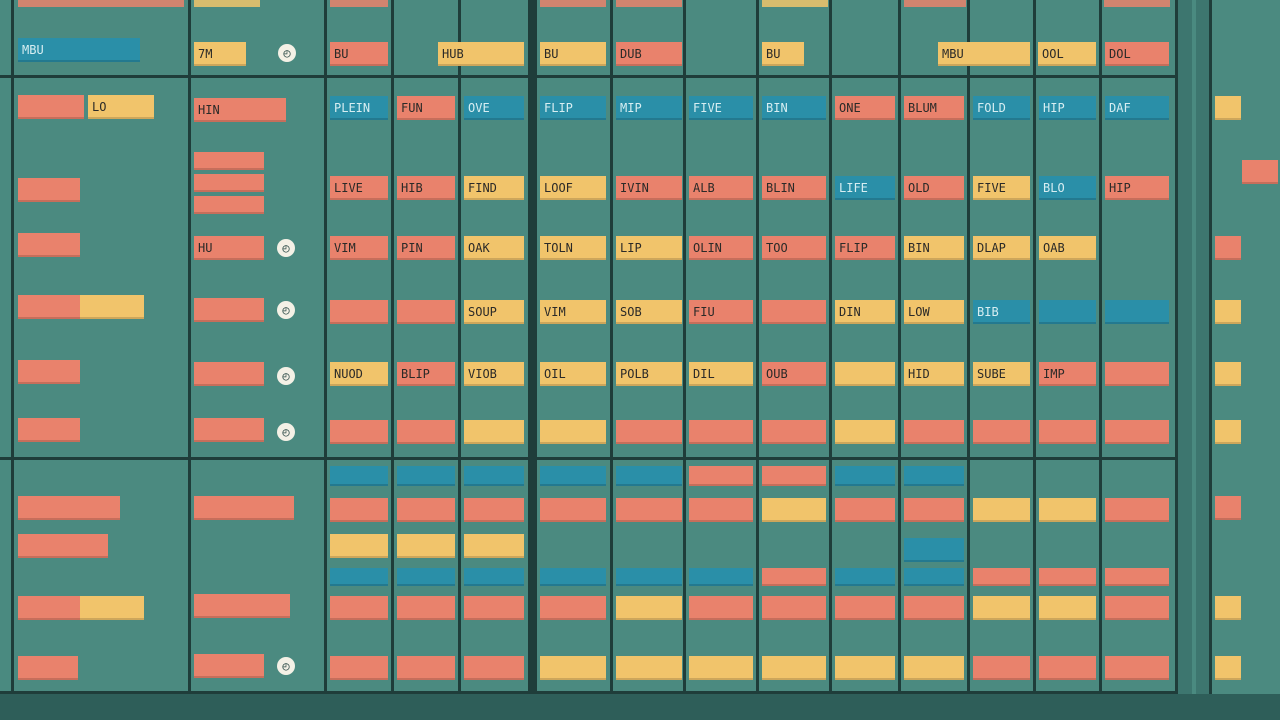 The height and width of the screenshot is (720, 1280). Describe the element at coordinates (494, 188) in the screenshot. I see `cell-tile: FIND` at that location.